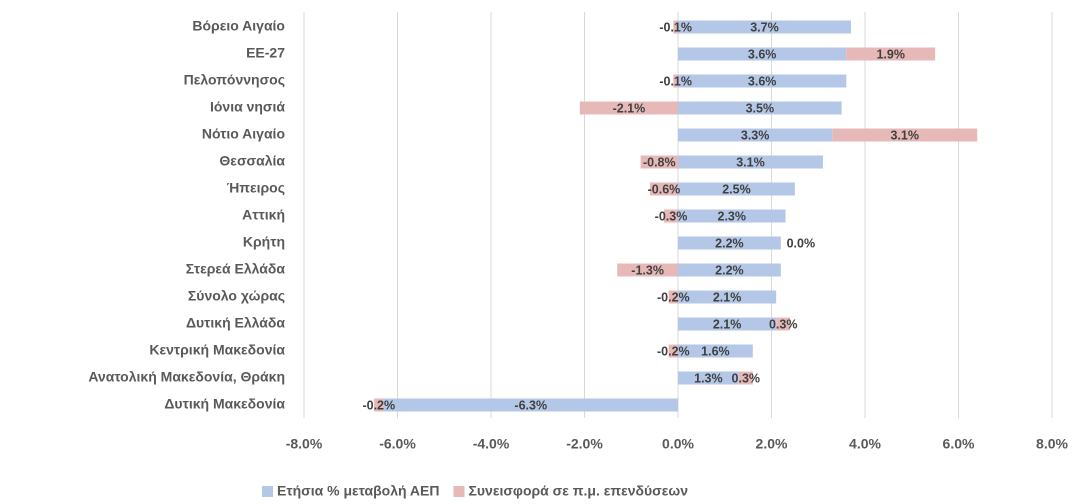 The image size is (1076, 504). Describe the element at coordinates (265, 53) in the screenshot. I see `y-tick-label: ΕΕ-27` at that location.